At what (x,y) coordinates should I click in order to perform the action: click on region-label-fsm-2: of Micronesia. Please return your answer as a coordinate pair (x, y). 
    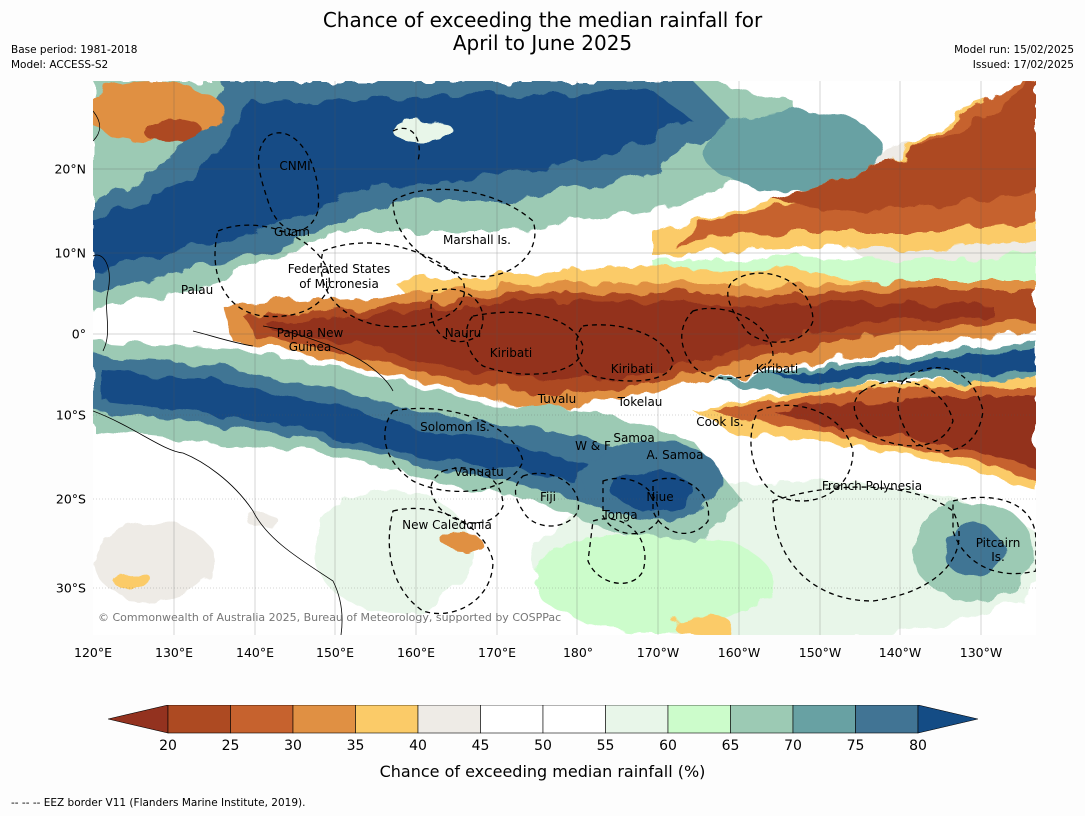
    Looking at the image, I should click on (339, 284).